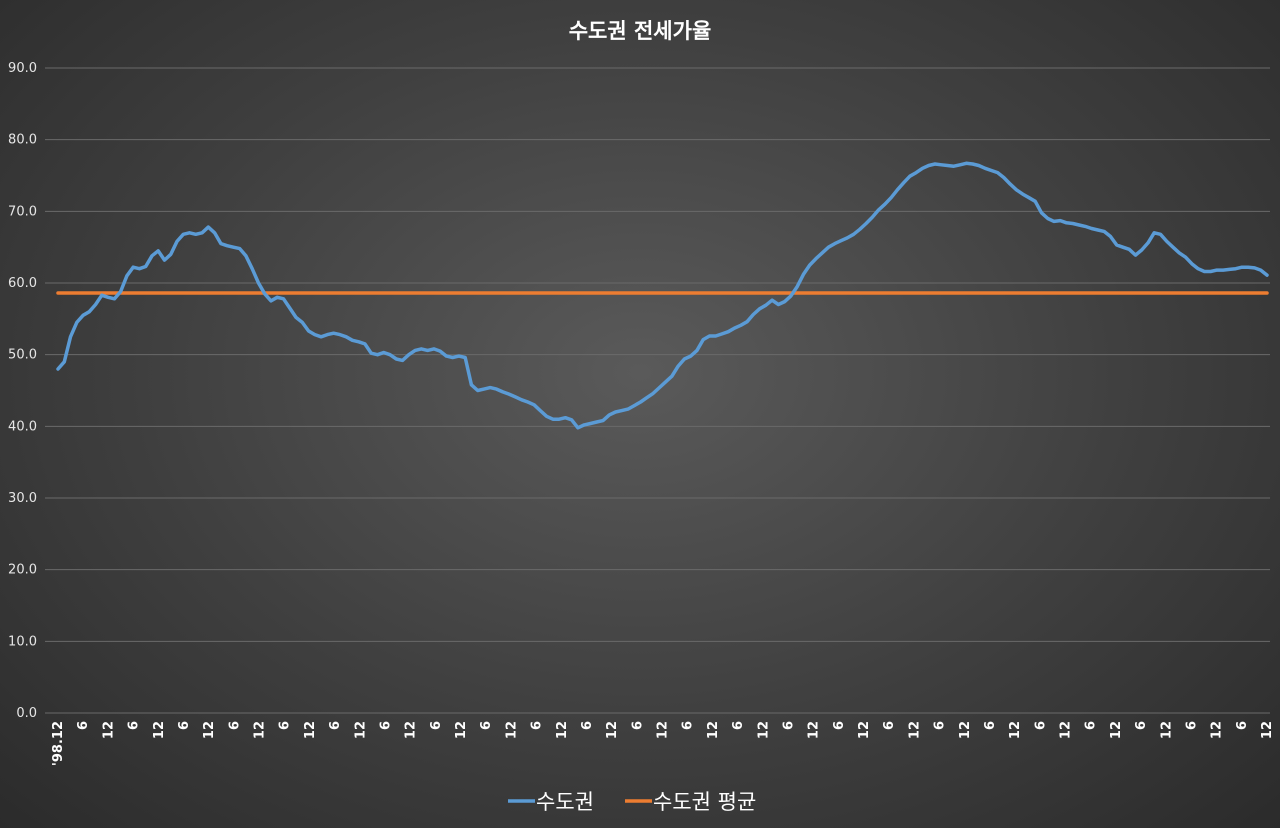  What do you see at coordinates (640, 31) in the screenshot?
I see `chart-title: 수도권 전세가율` at bounding box center [640, 31].